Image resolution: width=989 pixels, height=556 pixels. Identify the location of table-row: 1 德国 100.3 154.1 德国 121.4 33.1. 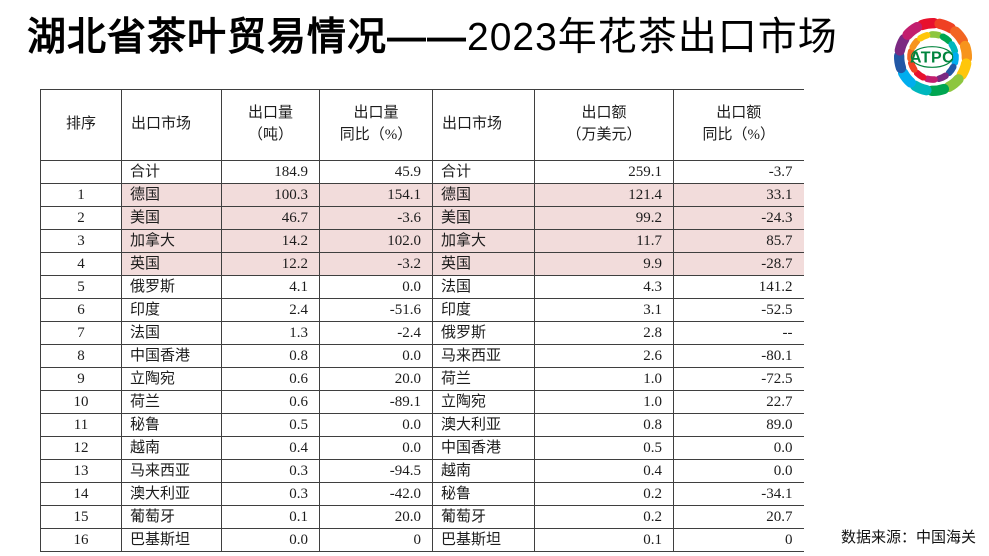
(422, 195).